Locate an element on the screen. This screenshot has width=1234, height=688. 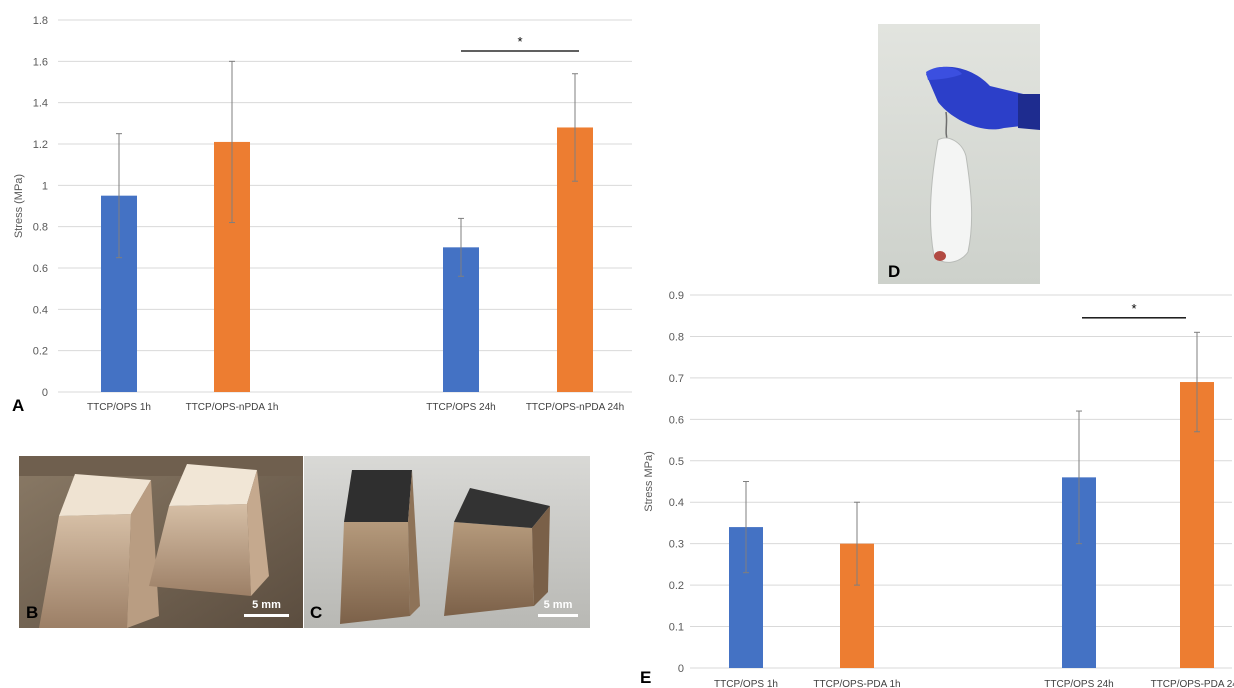
photo-c is located at coordinates (447, 542).